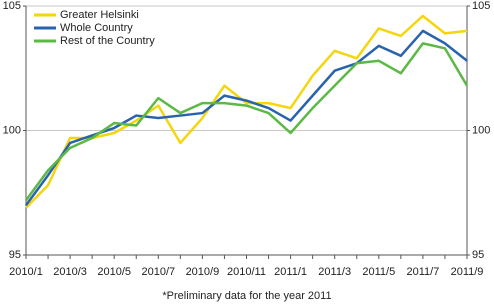 The image size is (494, 304). I want to click on y2-tick-label: 95, so click(478, 255).